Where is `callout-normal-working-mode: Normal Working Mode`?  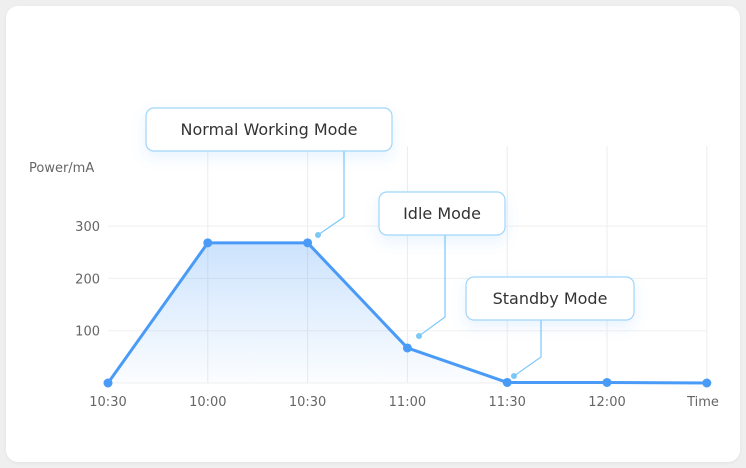
callout-normal-working-mode: Normal Working Mode is located at coordinates (269, 172).